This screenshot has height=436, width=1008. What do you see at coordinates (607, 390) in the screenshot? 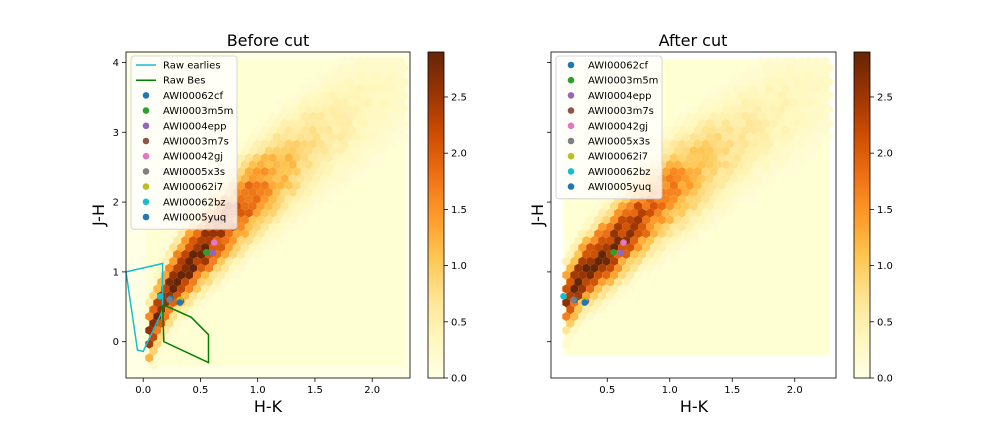
I see `x-tick-label: 0.5` at bounding box center [607, 390].